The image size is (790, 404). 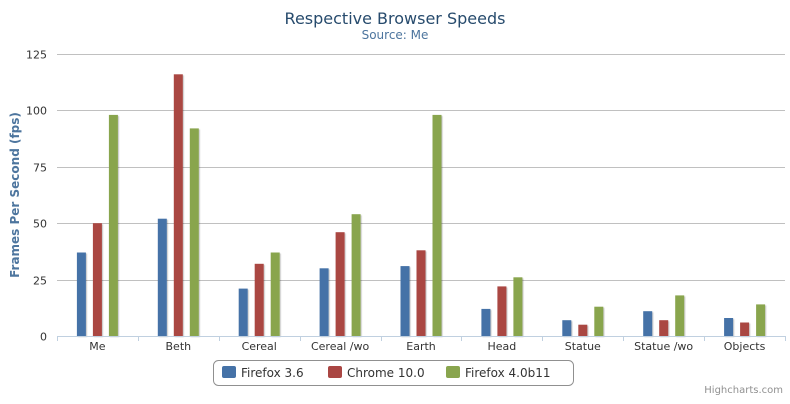 What do you see at coordinates (40, 168) in the screenshot?
I see `y-tick-label: 75` at bounding box center [40, 168].